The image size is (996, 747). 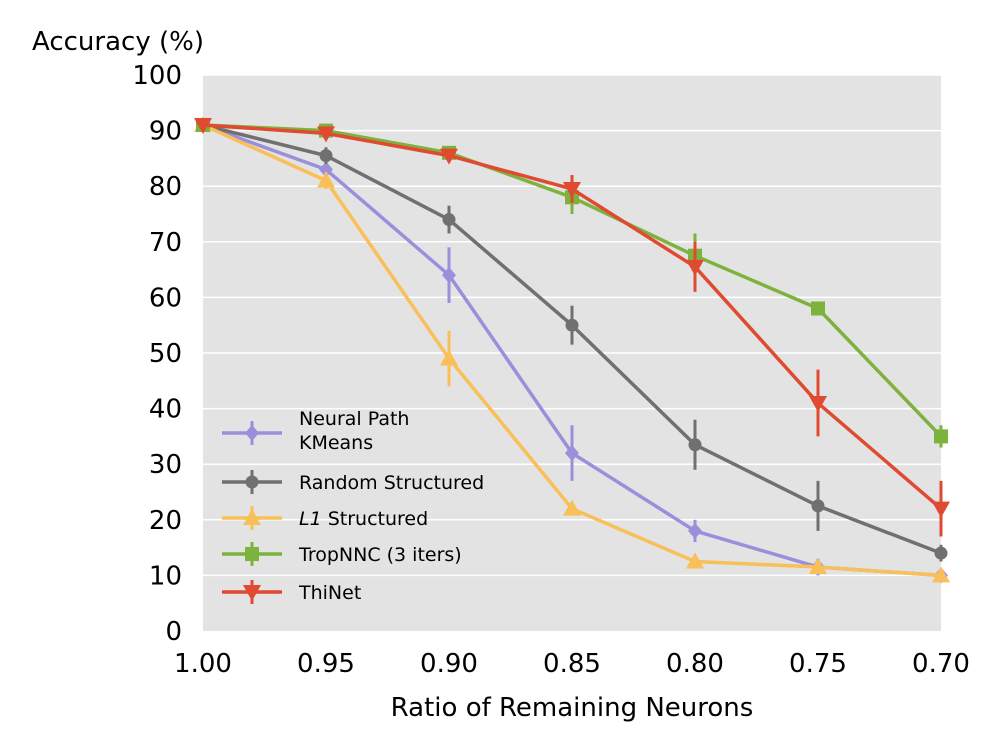 I want to click on legend-label-italic: L1, so click(x=310, y=519).